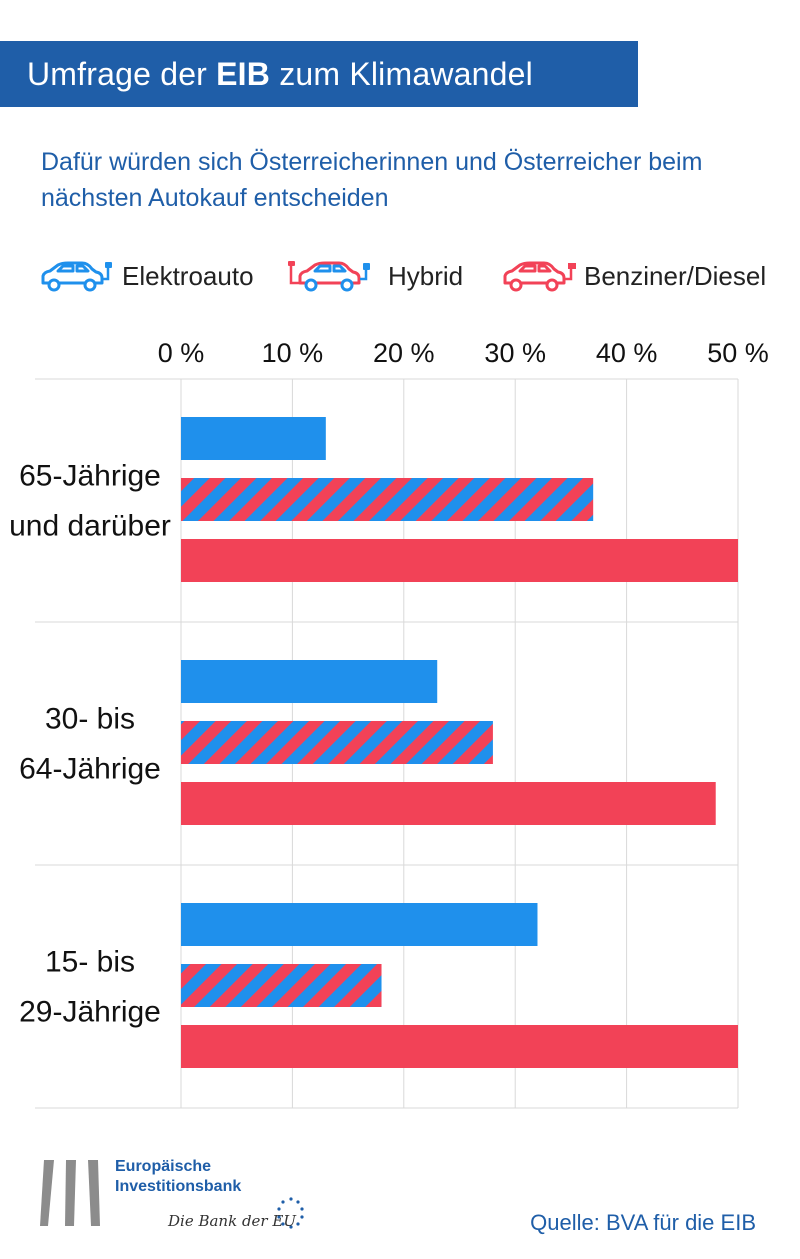 The width and height of the screenshot is (800, 1259). I want to click on bank-name-line1: Europäische, so click(163, 1166).